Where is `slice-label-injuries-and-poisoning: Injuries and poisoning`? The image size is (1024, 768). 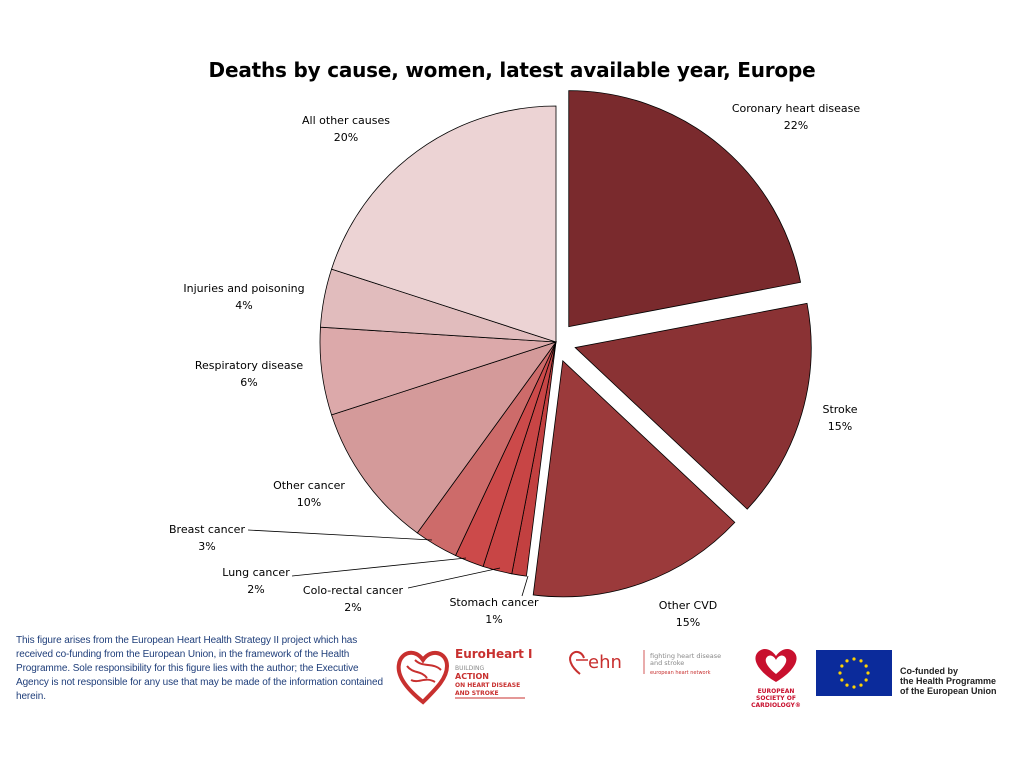 slice-label-injuries-and-poisoning: Injuries and poisoning is located at coordinates (243, 288).